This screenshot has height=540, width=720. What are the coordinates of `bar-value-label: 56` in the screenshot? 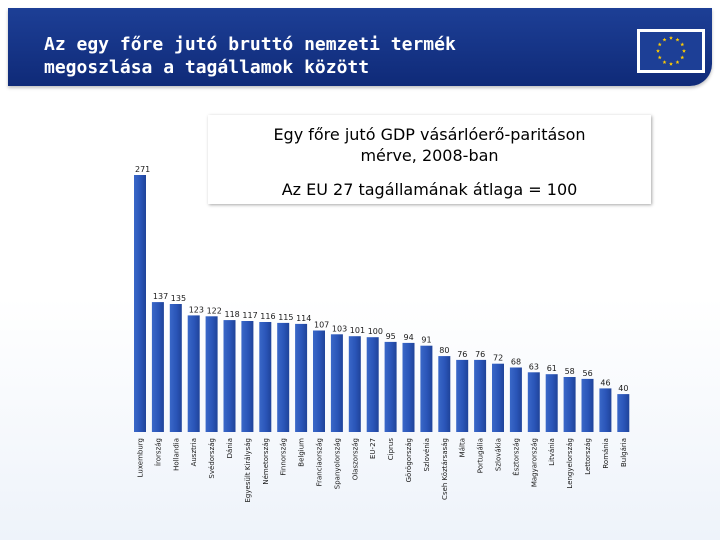 It's located at (588, 373).